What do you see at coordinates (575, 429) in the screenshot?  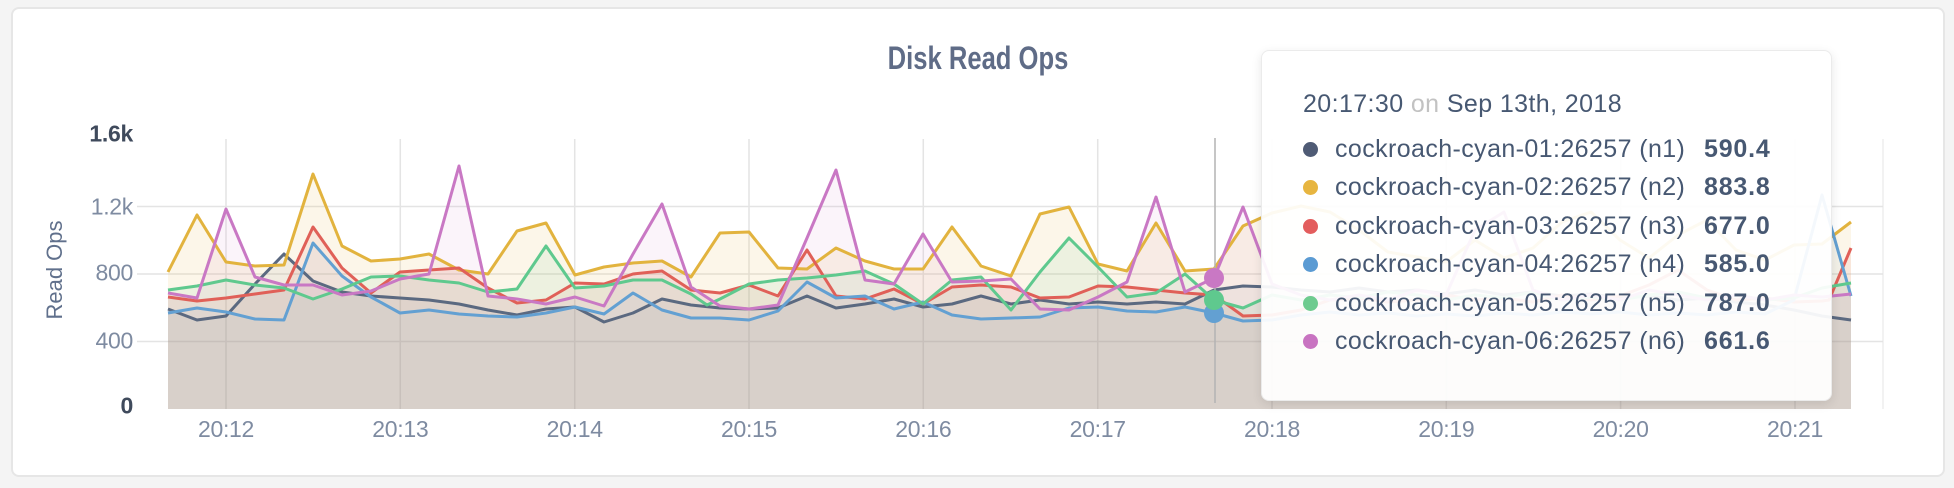 I see `svg-text: 20:14` at bounding box center [575, 429].